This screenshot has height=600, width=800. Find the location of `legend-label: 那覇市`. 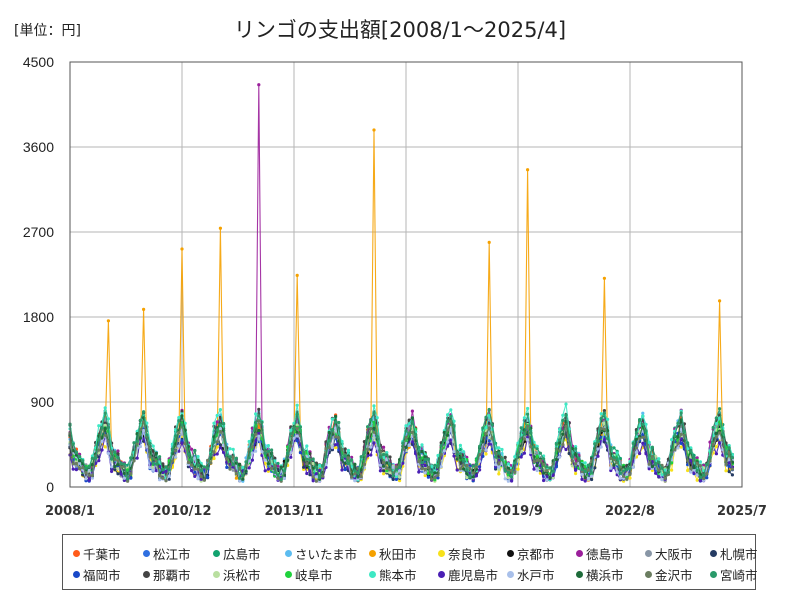

legend-label: 那覇市 is located at coordinates (172, 575).